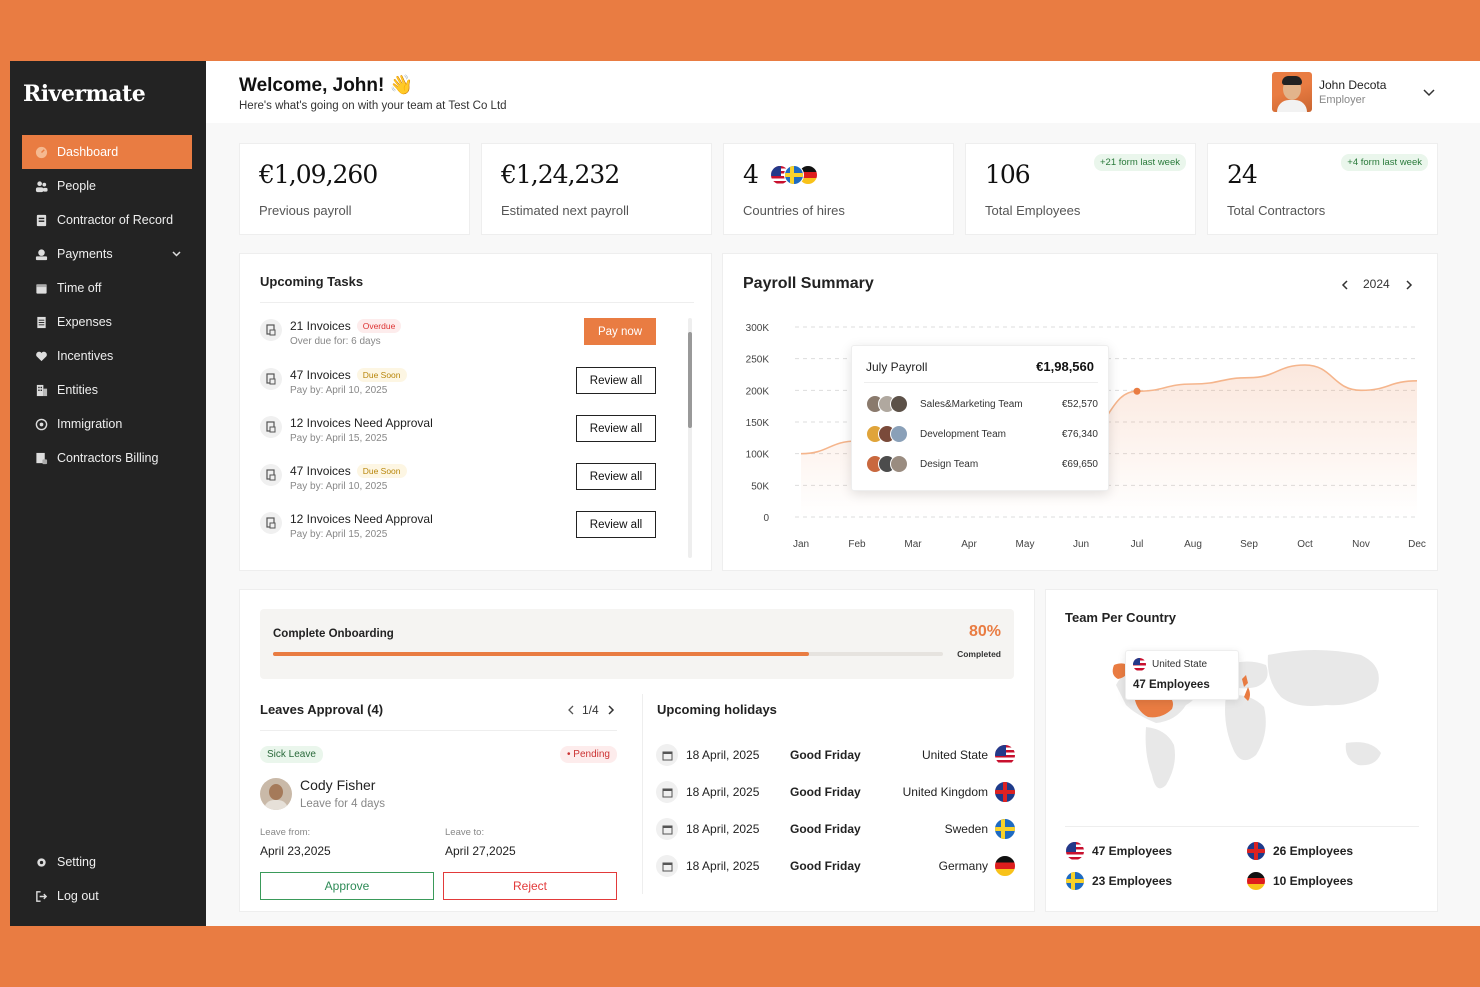  Describe the element at coordinates (1256, 851) in the screenshot. I see `uk-flag-icon` at that location.